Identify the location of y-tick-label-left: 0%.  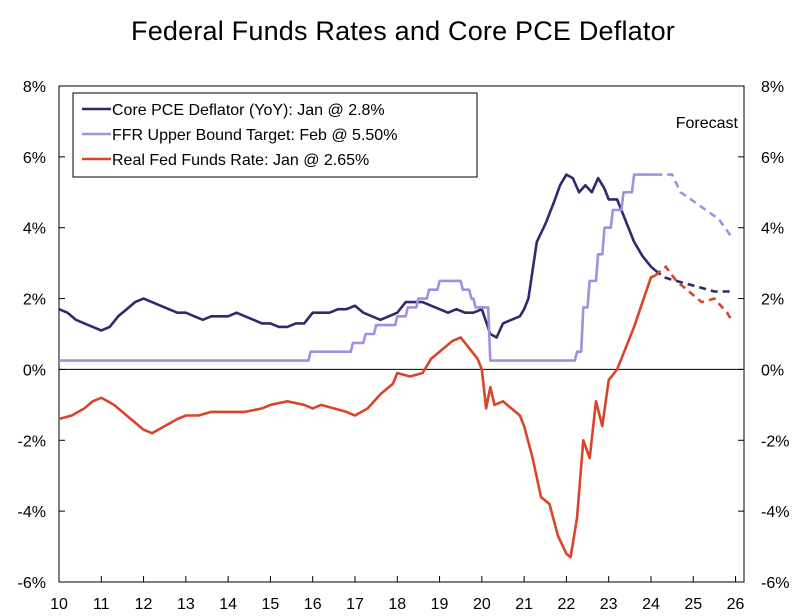
(34, 370).